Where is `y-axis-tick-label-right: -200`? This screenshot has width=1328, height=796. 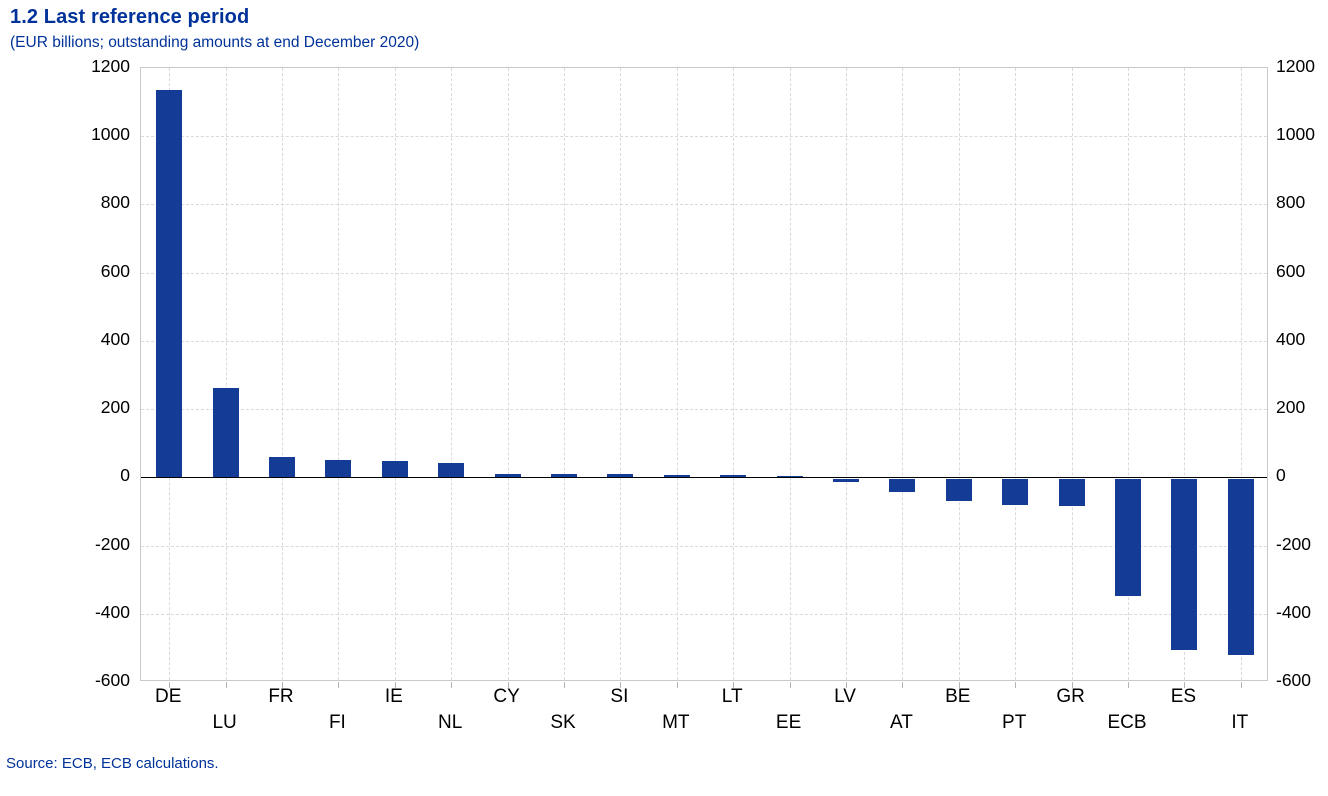
y-axis-tick-label-right: -200 is located at coordinates (1294, 543).